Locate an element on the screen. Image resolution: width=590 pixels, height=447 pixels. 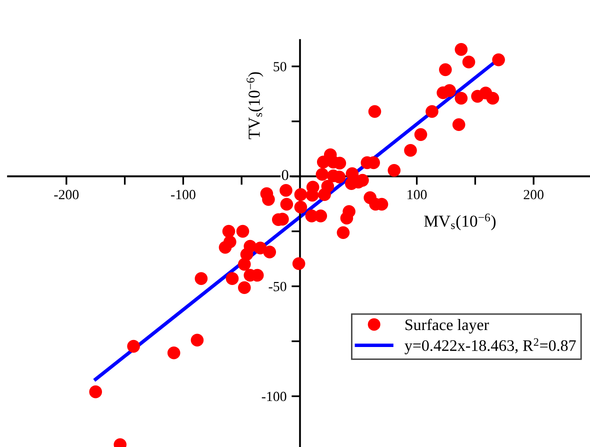
y-tick-label: 50 is located at coordinates (280, 67).